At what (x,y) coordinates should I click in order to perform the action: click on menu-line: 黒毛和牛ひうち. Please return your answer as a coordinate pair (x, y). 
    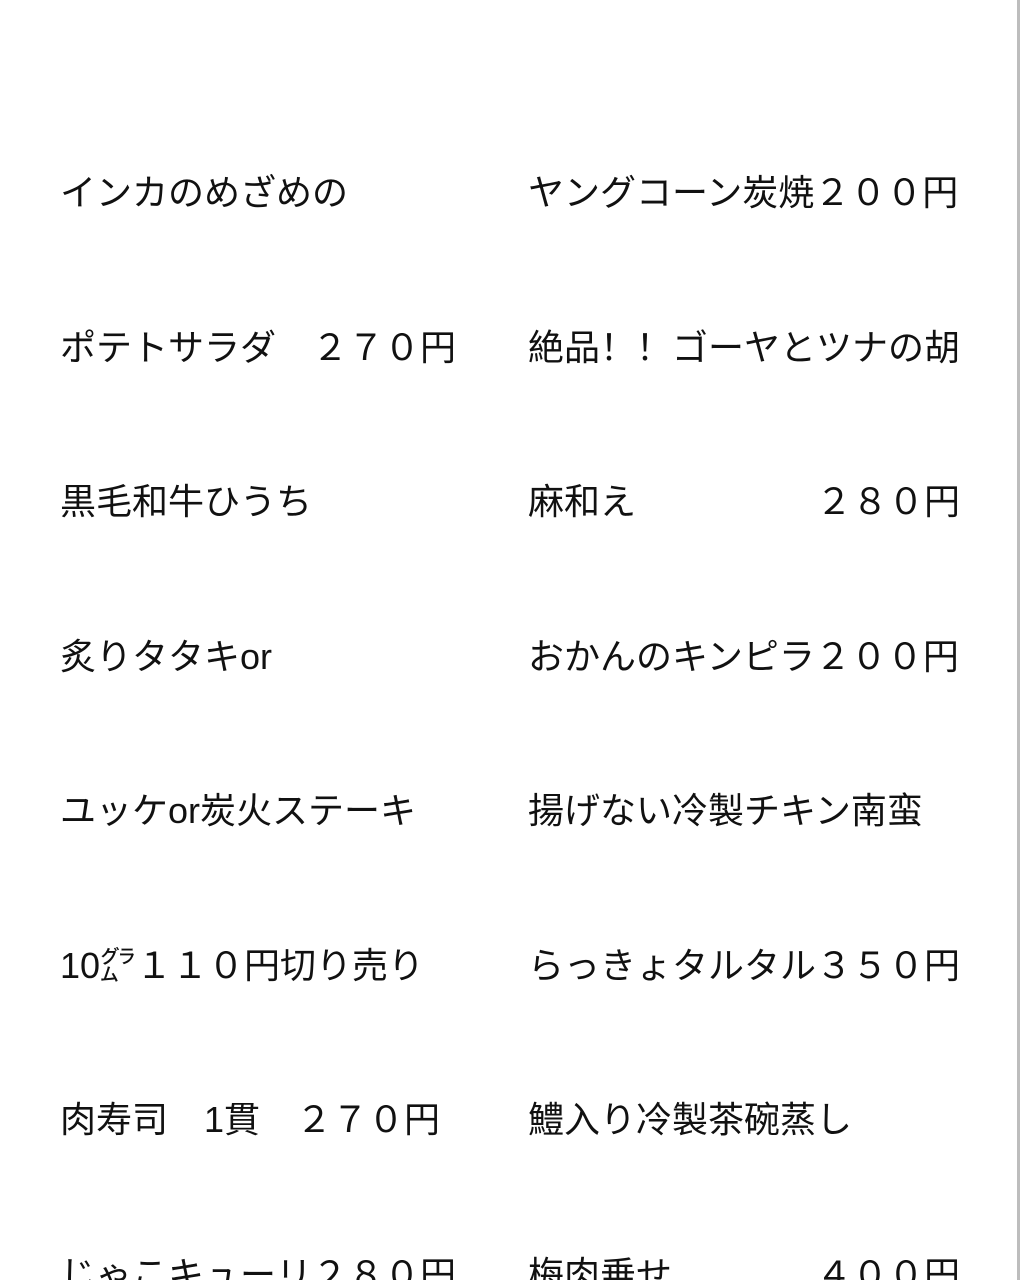
    Looking at the image, I should click on (186, 501).